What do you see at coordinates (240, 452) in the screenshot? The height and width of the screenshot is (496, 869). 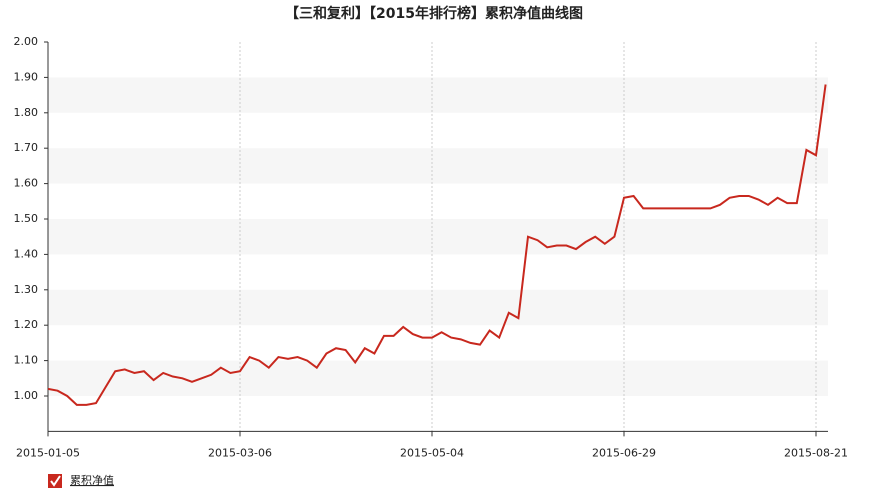 I see `x-tick-label: 2015-03-06` at bounding box center [240, 452].